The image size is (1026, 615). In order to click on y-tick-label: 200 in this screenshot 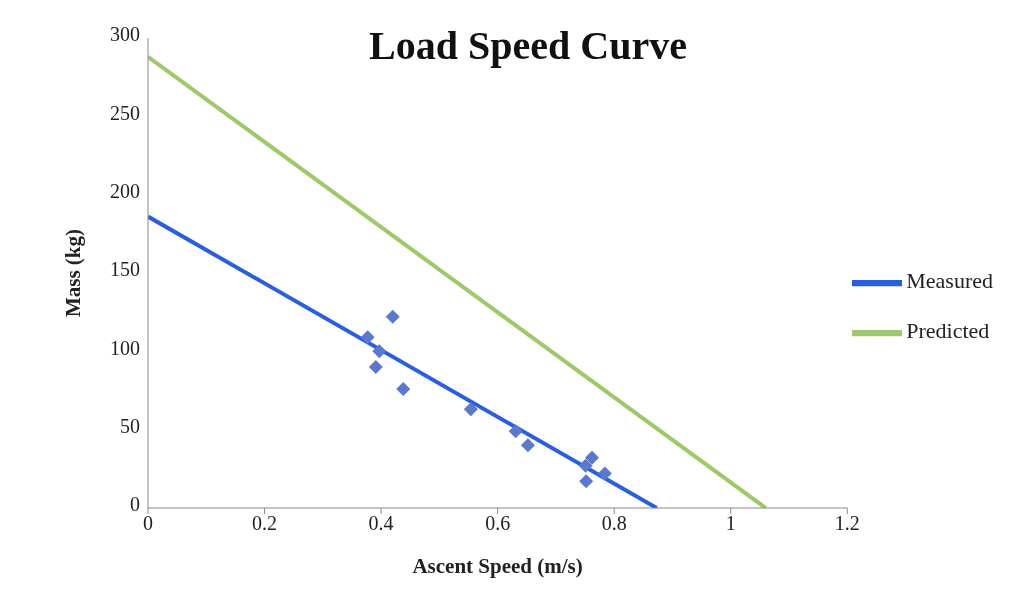, I will do `click(125, 190)`.